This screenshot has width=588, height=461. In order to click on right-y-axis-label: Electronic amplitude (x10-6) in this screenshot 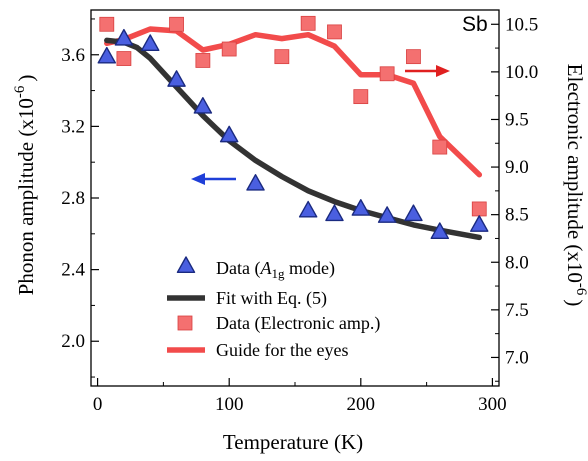, I will do `click(575, 185)`.